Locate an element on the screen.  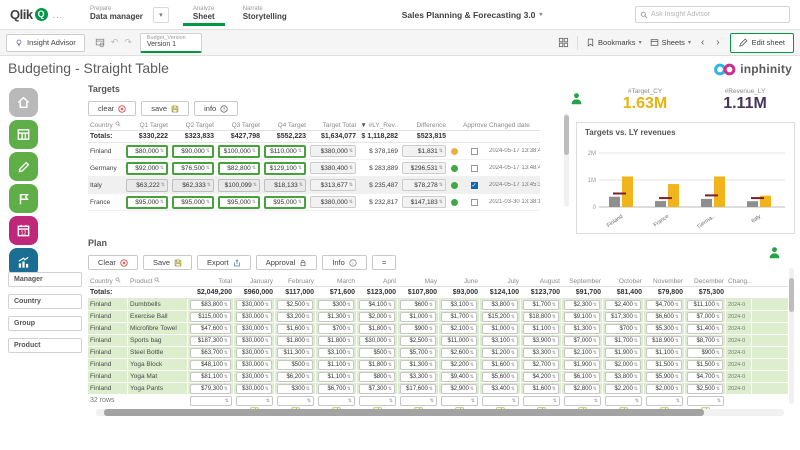
plan-col-february: February is located at coordinates (300, 281).